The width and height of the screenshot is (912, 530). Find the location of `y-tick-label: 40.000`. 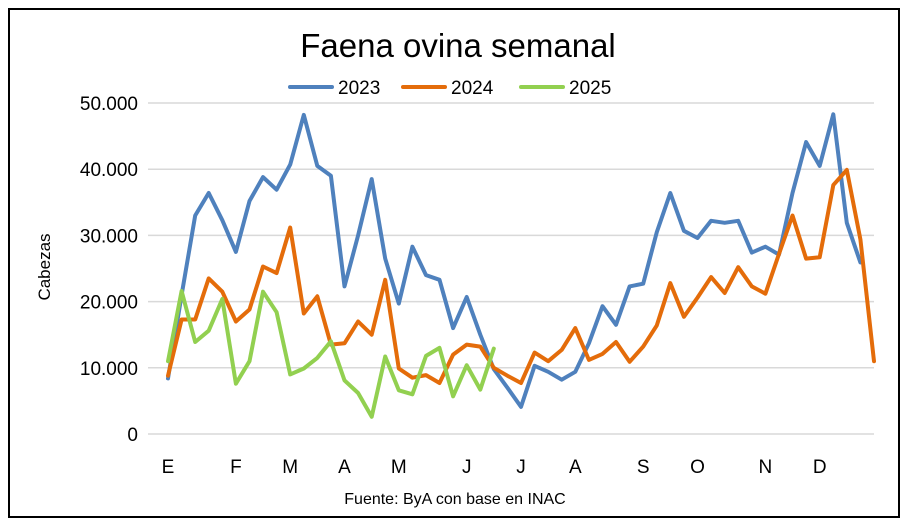

y-tick-label: 40.000 is located at coordinates (109, 170).